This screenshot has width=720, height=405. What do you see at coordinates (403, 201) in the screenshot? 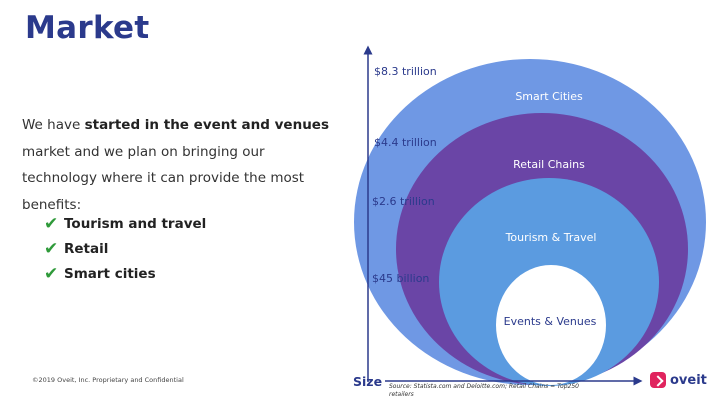
I see `tourism-travel-value: $2.6 trillion` at bounding box center [403, 201].